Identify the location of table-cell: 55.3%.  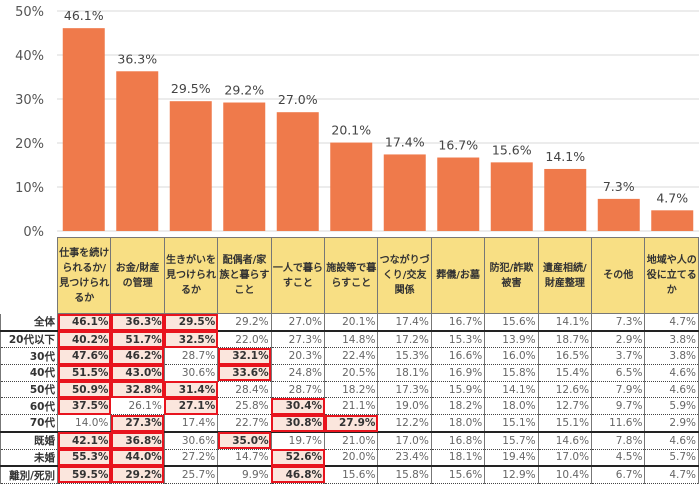
(84, 458).